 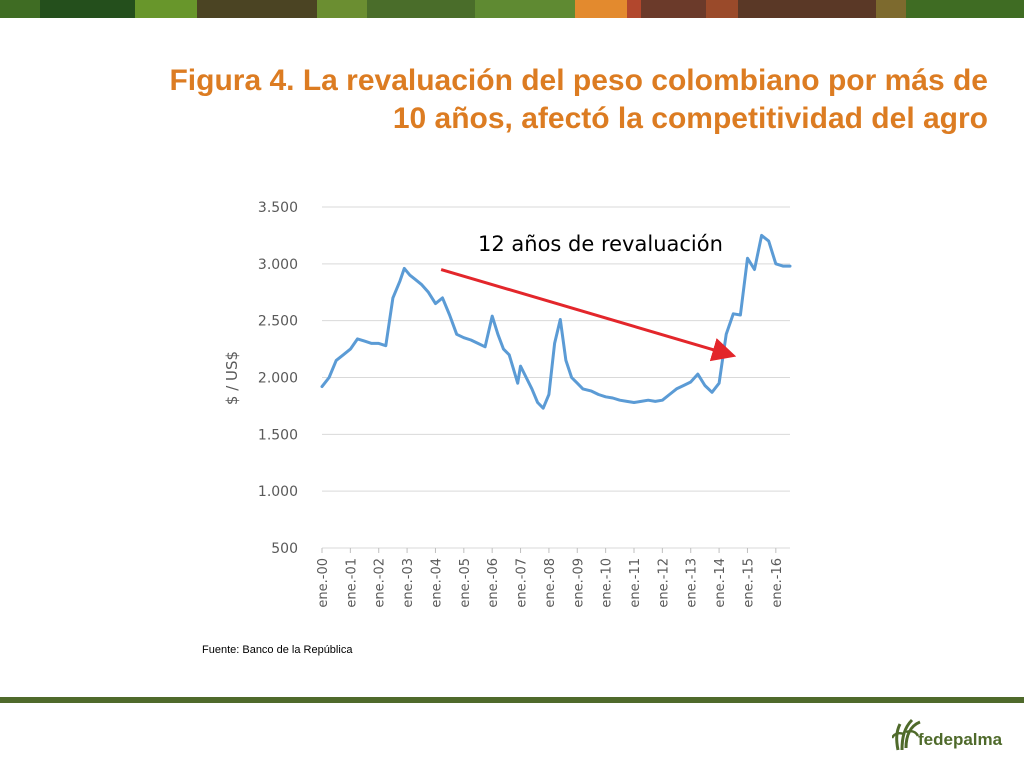 I want to click on y-axis-ticks: 500 1.000 1.500 2.000 2.500 3.000 3.500, so click(x=278, y=378).